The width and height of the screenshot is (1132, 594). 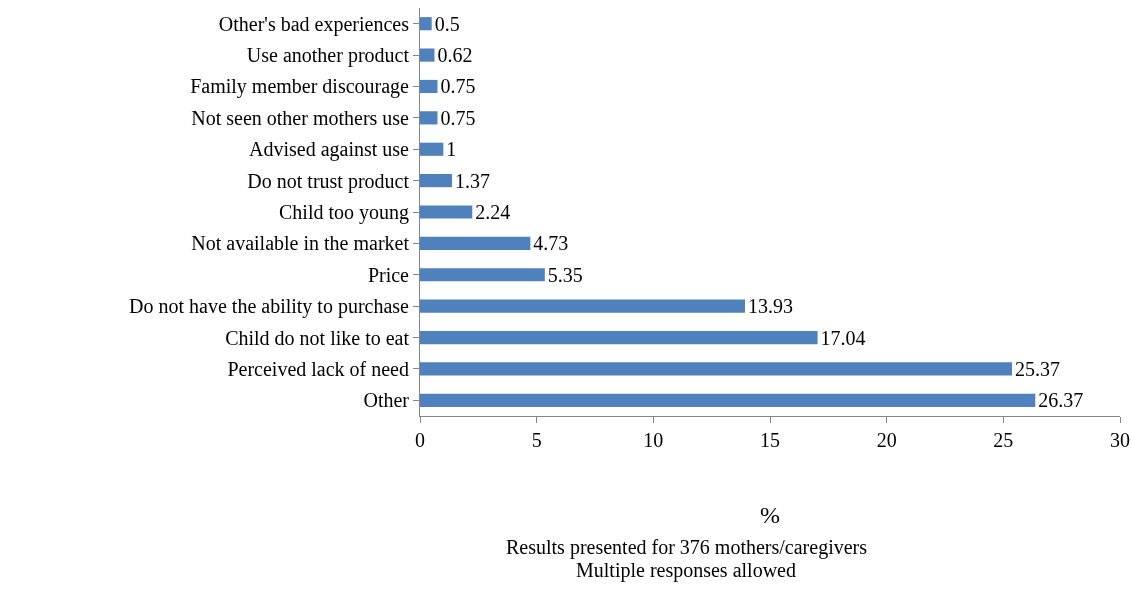 What do you see at coordinates (843, 337) in the screenshot?
I see `data-label: 17.04` at bounding box center [843, 337].